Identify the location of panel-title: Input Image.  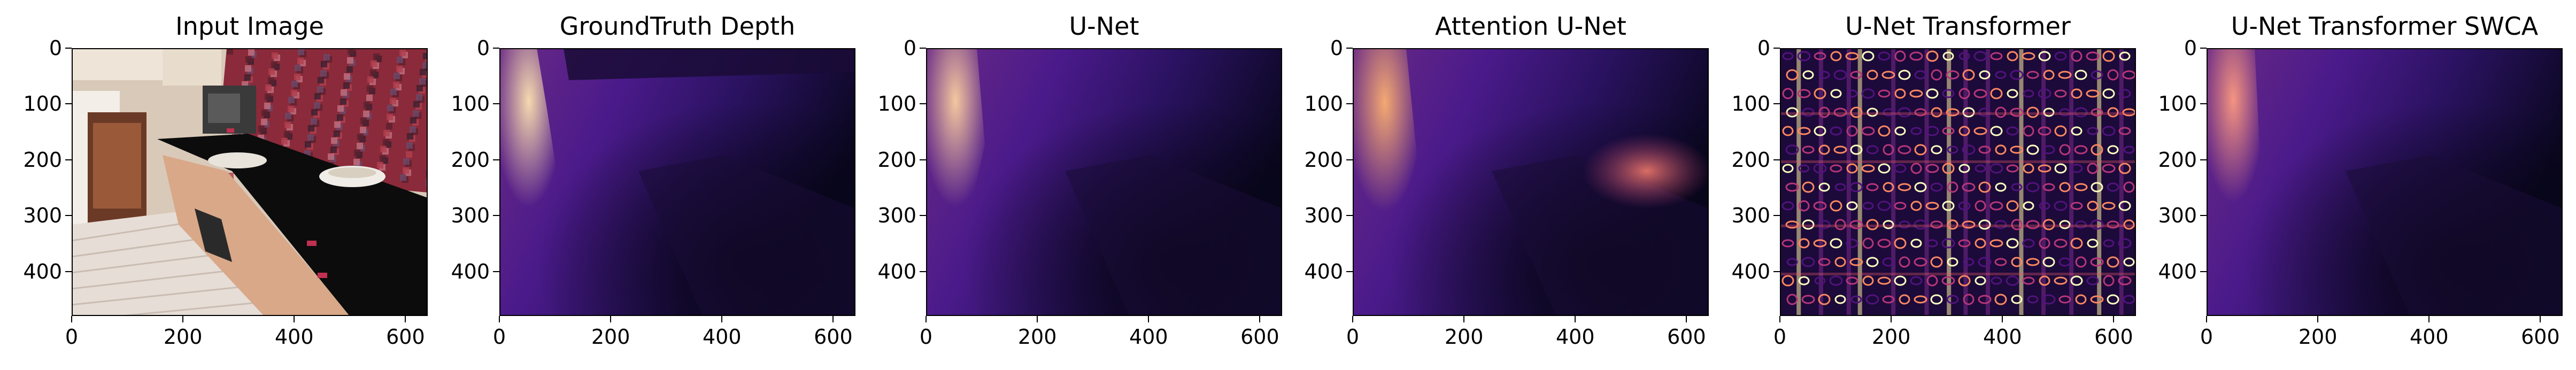
(249, 26).